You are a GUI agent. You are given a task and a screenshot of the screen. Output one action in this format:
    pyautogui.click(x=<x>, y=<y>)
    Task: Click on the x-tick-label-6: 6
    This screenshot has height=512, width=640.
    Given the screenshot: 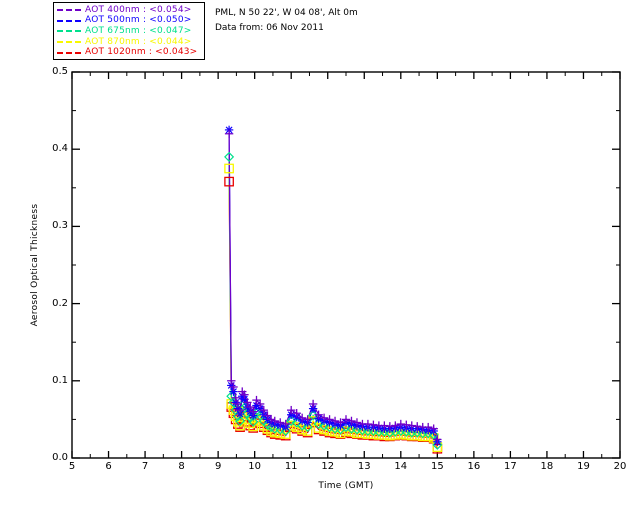 What is the action you would take?
    pyautogui.click(x=108, y=466)
    